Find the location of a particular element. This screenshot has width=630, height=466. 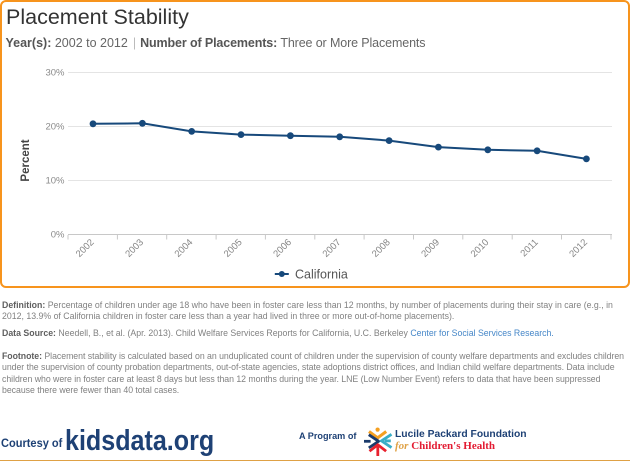

svg-text: 2006 is located at coordinates (282, 248).